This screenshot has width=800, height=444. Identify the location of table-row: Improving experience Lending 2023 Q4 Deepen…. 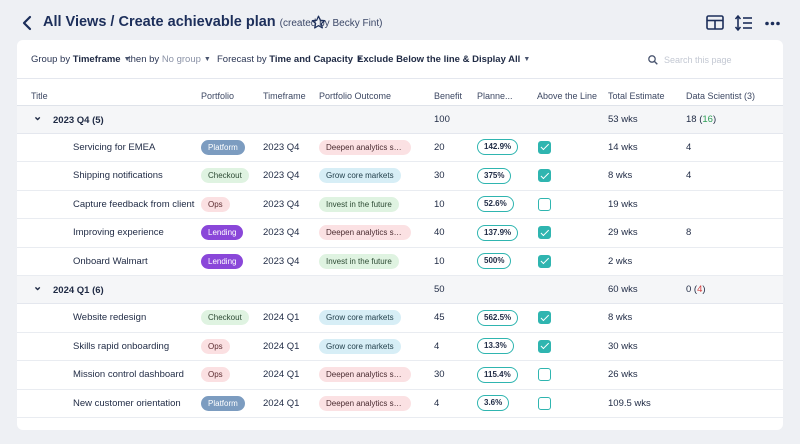
(400, 233).